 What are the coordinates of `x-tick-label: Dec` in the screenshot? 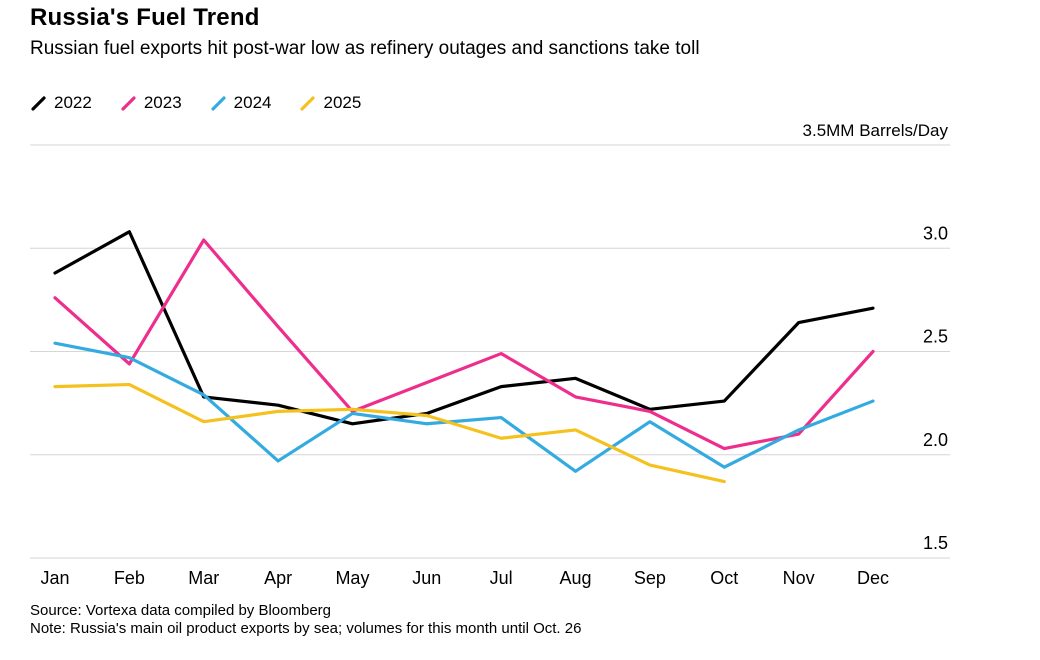 It's located at (873, 578).